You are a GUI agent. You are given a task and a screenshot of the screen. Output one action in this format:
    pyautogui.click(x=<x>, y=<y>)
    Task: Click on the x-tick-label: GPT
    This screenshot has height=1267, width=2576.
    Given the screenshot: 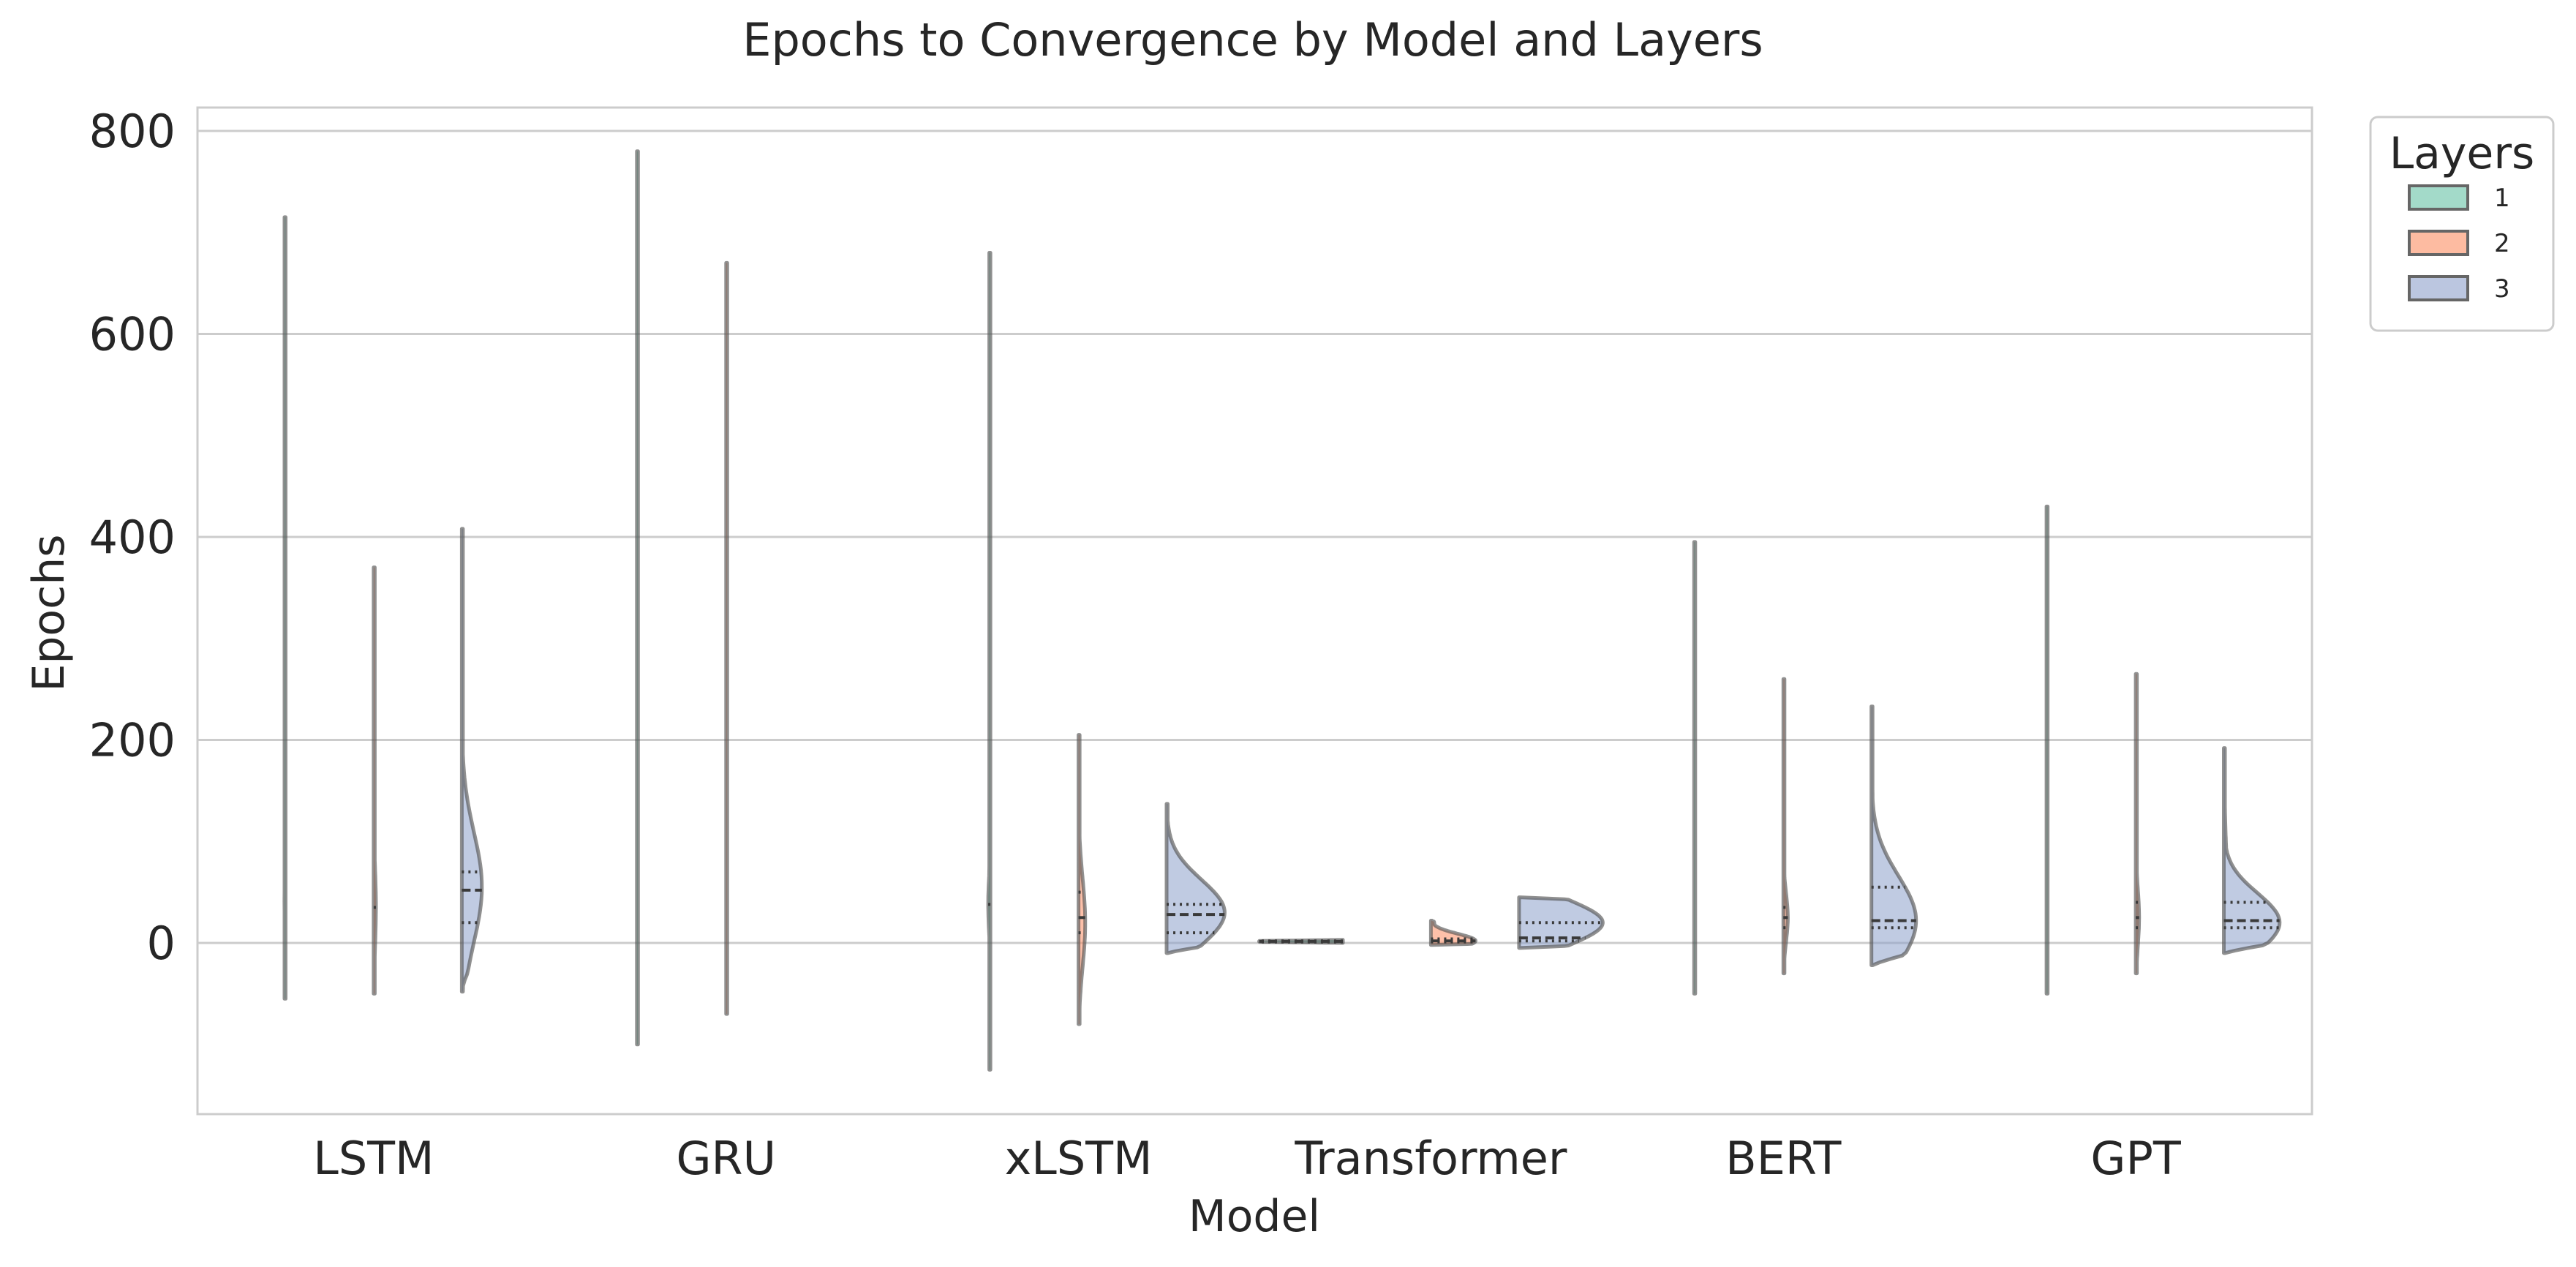 What is the action you would take?
    pyautogui.click(x=2135, y=1158)
    